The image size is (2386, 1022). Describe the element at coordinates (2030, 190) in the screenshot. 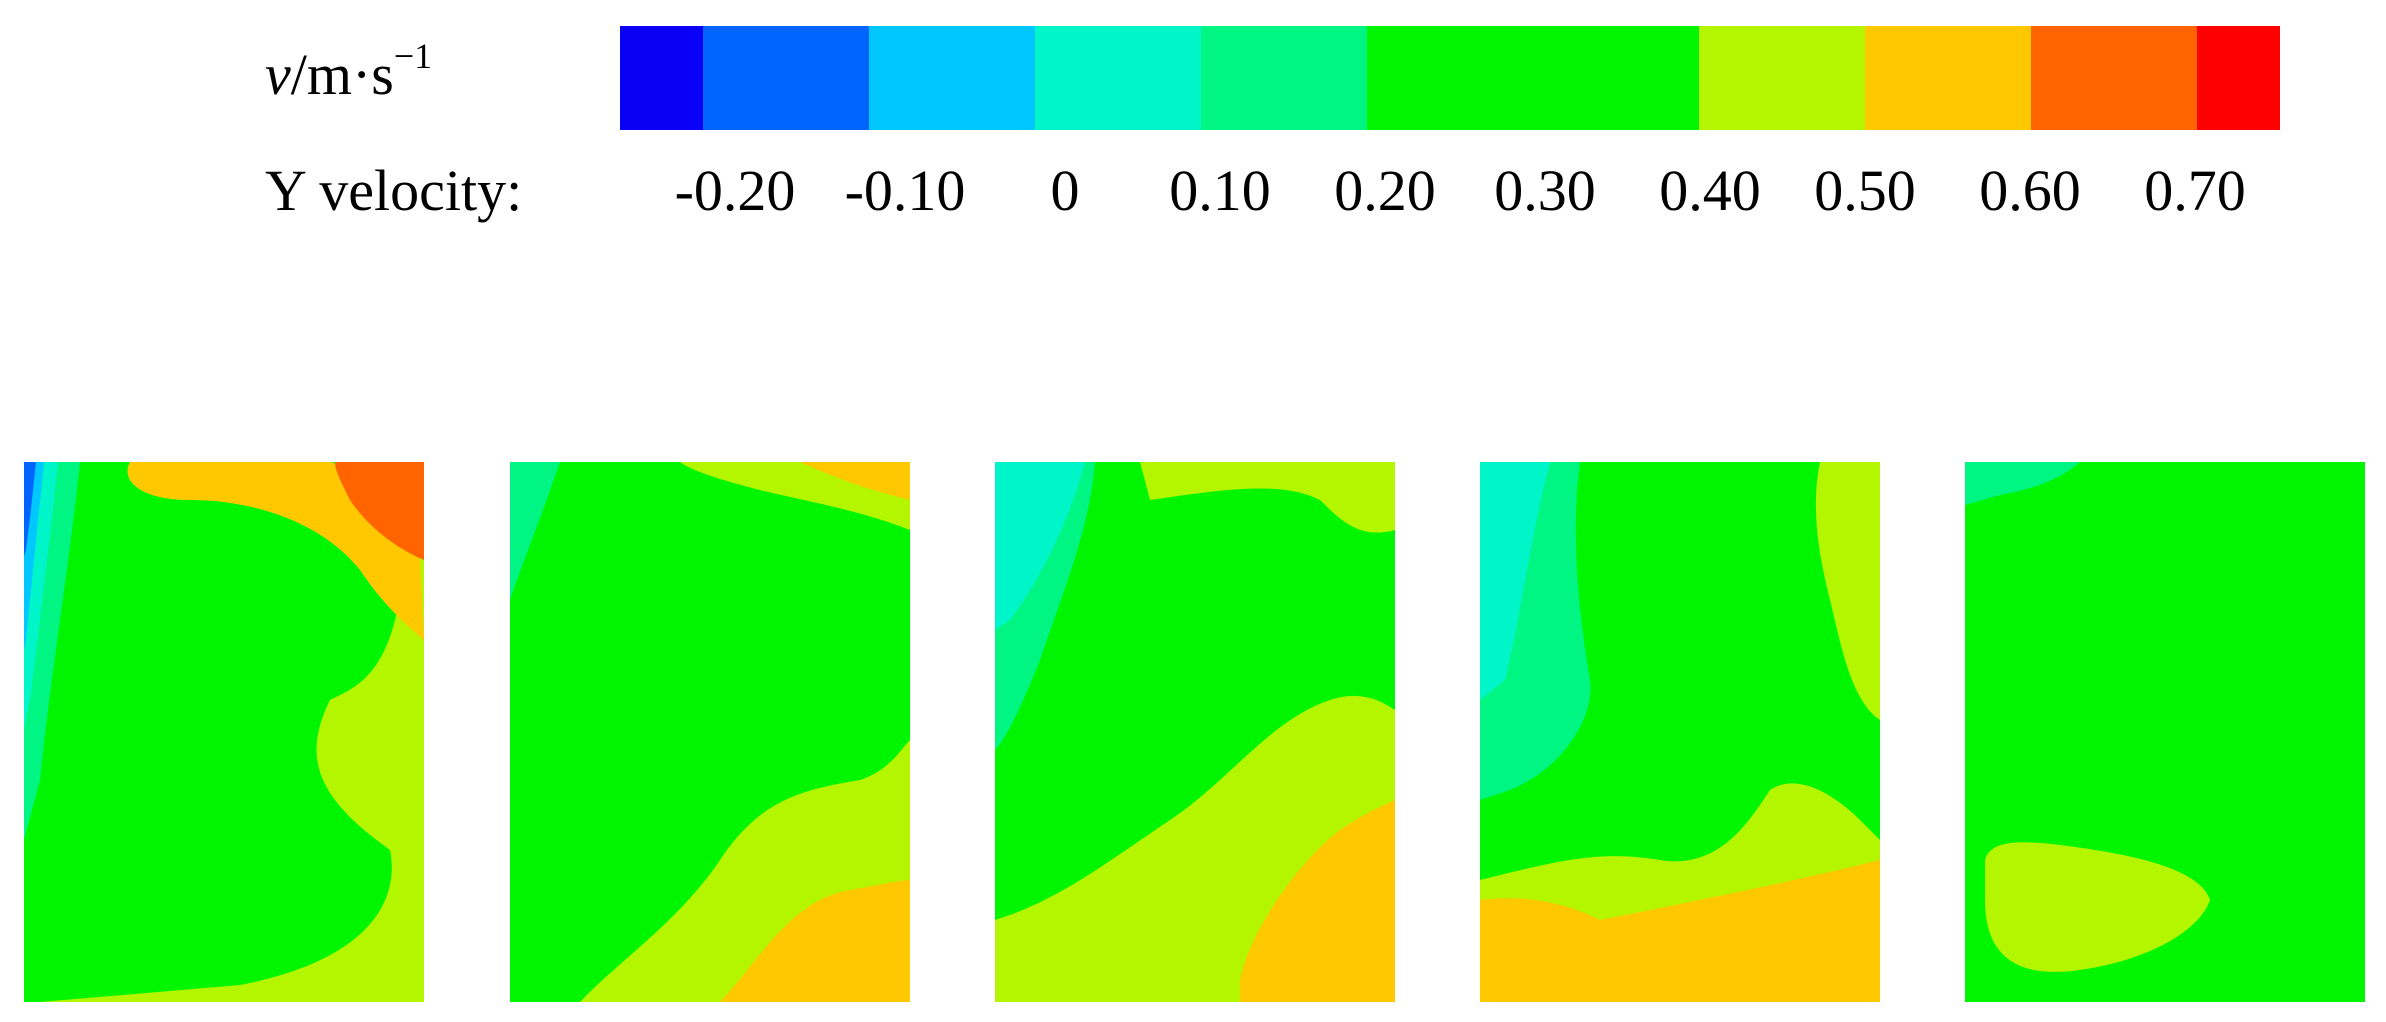

I see `colorbar-tick-label: 0.60` at that location.